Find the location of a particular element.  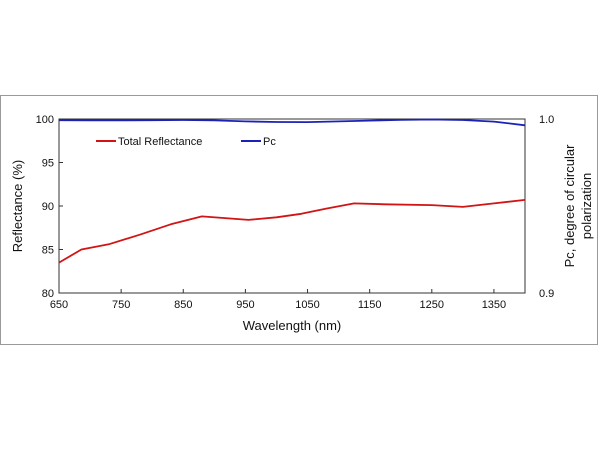

series-line-total-reflectance is located at coordinates (292, 231).